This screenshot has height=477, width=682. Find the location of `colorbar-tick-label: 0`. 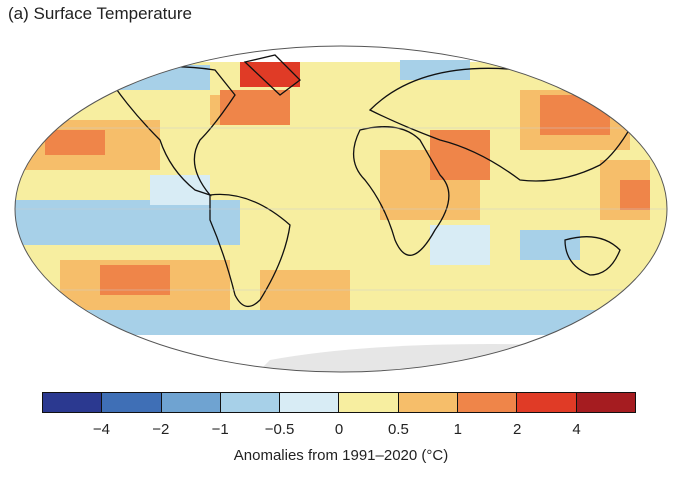

colorbar-tick-label: 0 is located at coordinates (339, 429).